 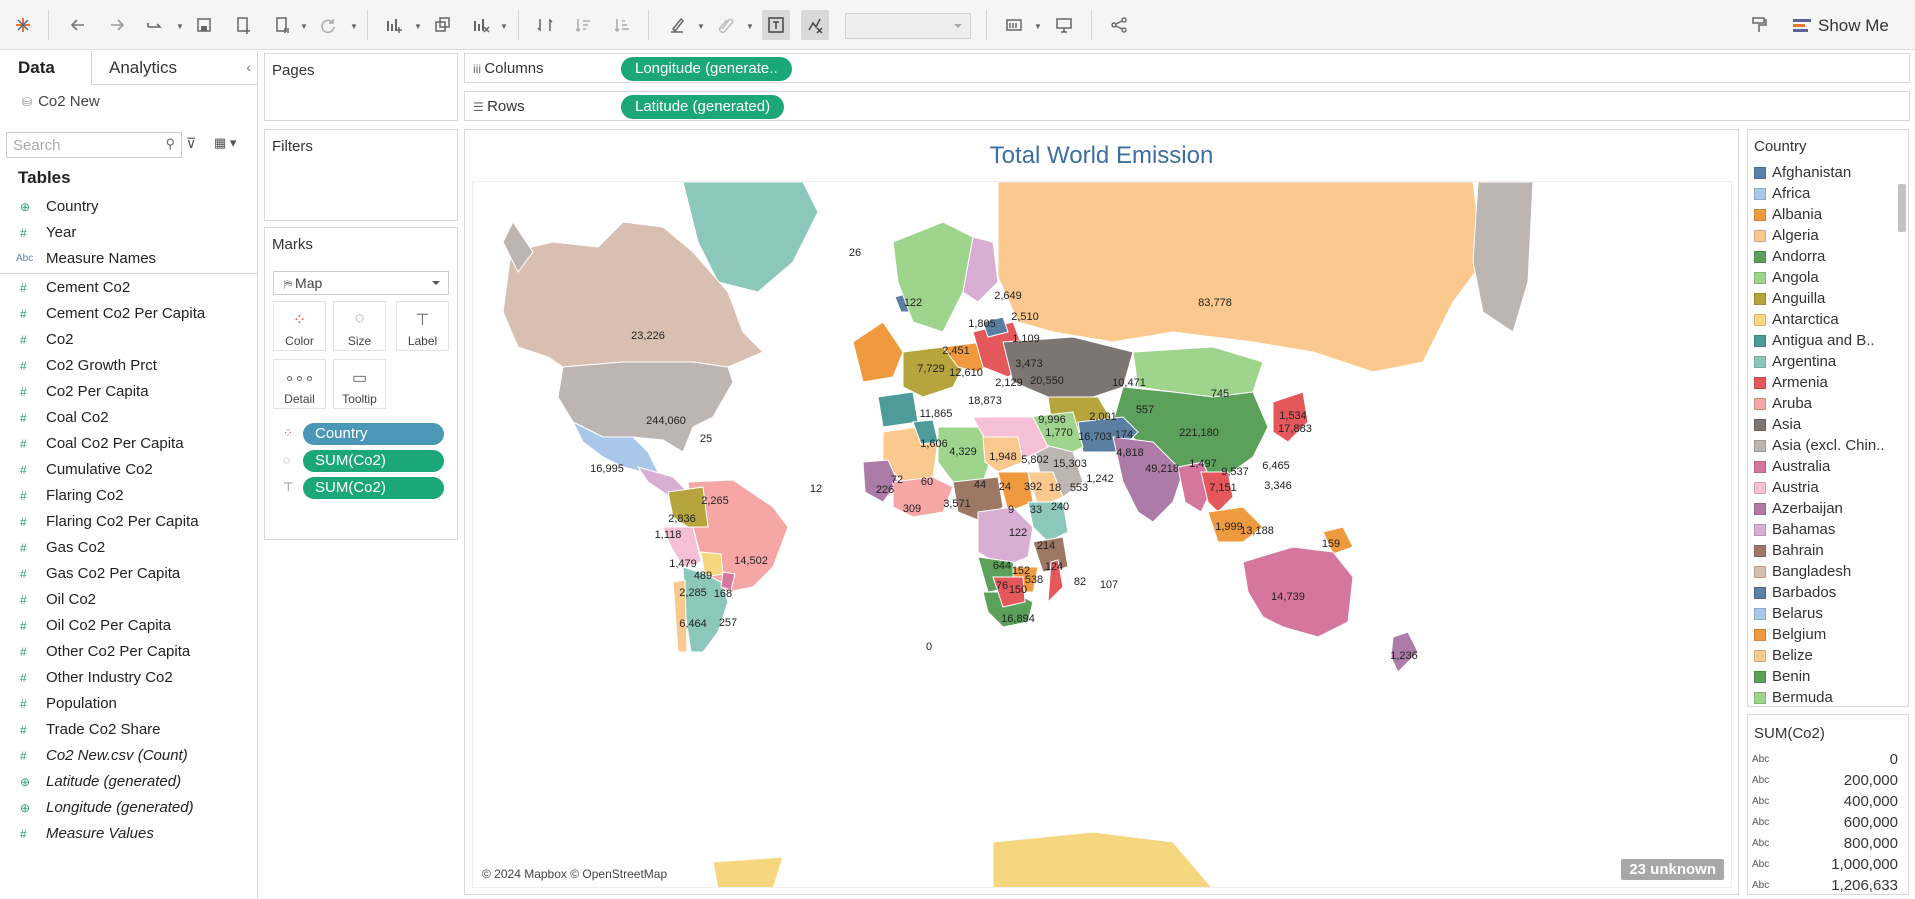 I want to click on greenland-shape, so click(x=750, y=237).